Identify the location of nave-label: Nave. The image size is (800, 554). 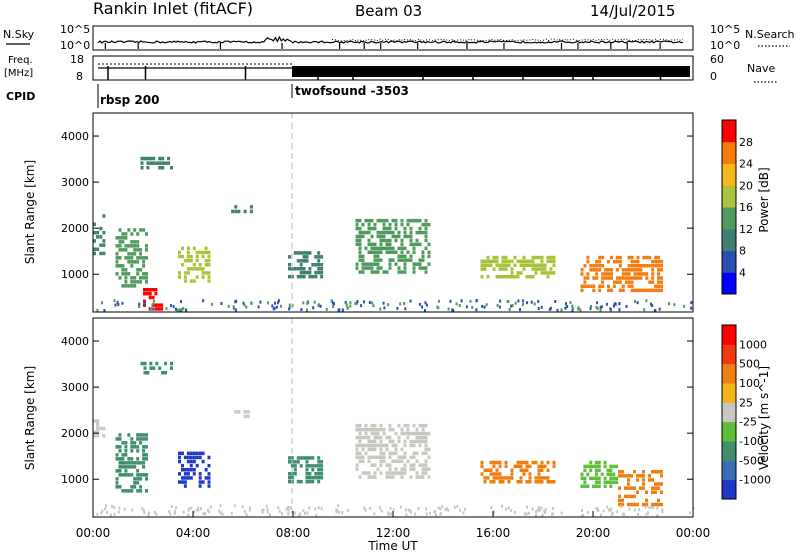
(761, 68).